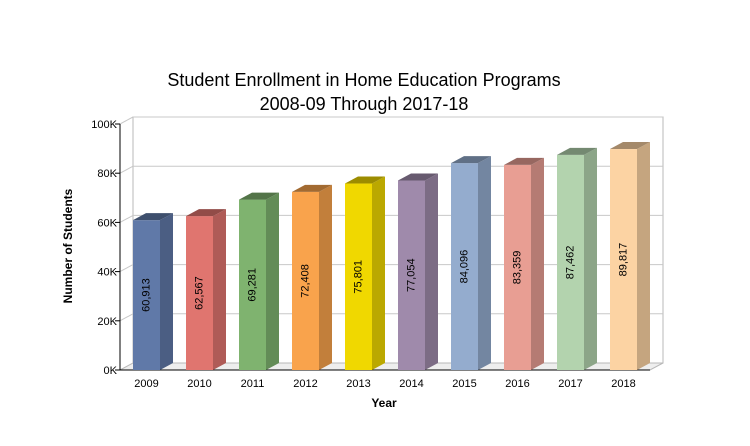 This screenshot has height=446, width=750. I want to click on bar-data-label: 72,408, so click(306, 281).